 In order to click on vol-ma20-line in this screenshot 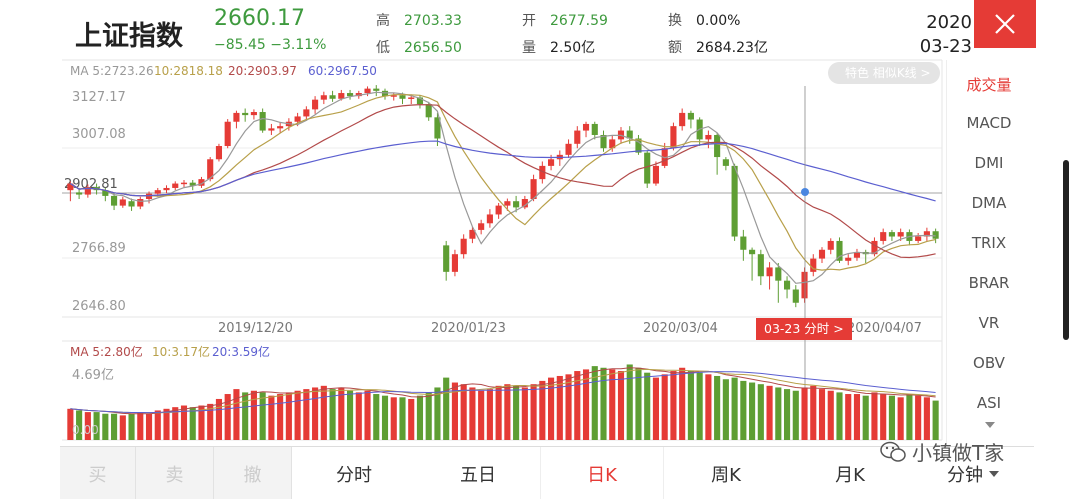, I will do `click(503, 392)`.